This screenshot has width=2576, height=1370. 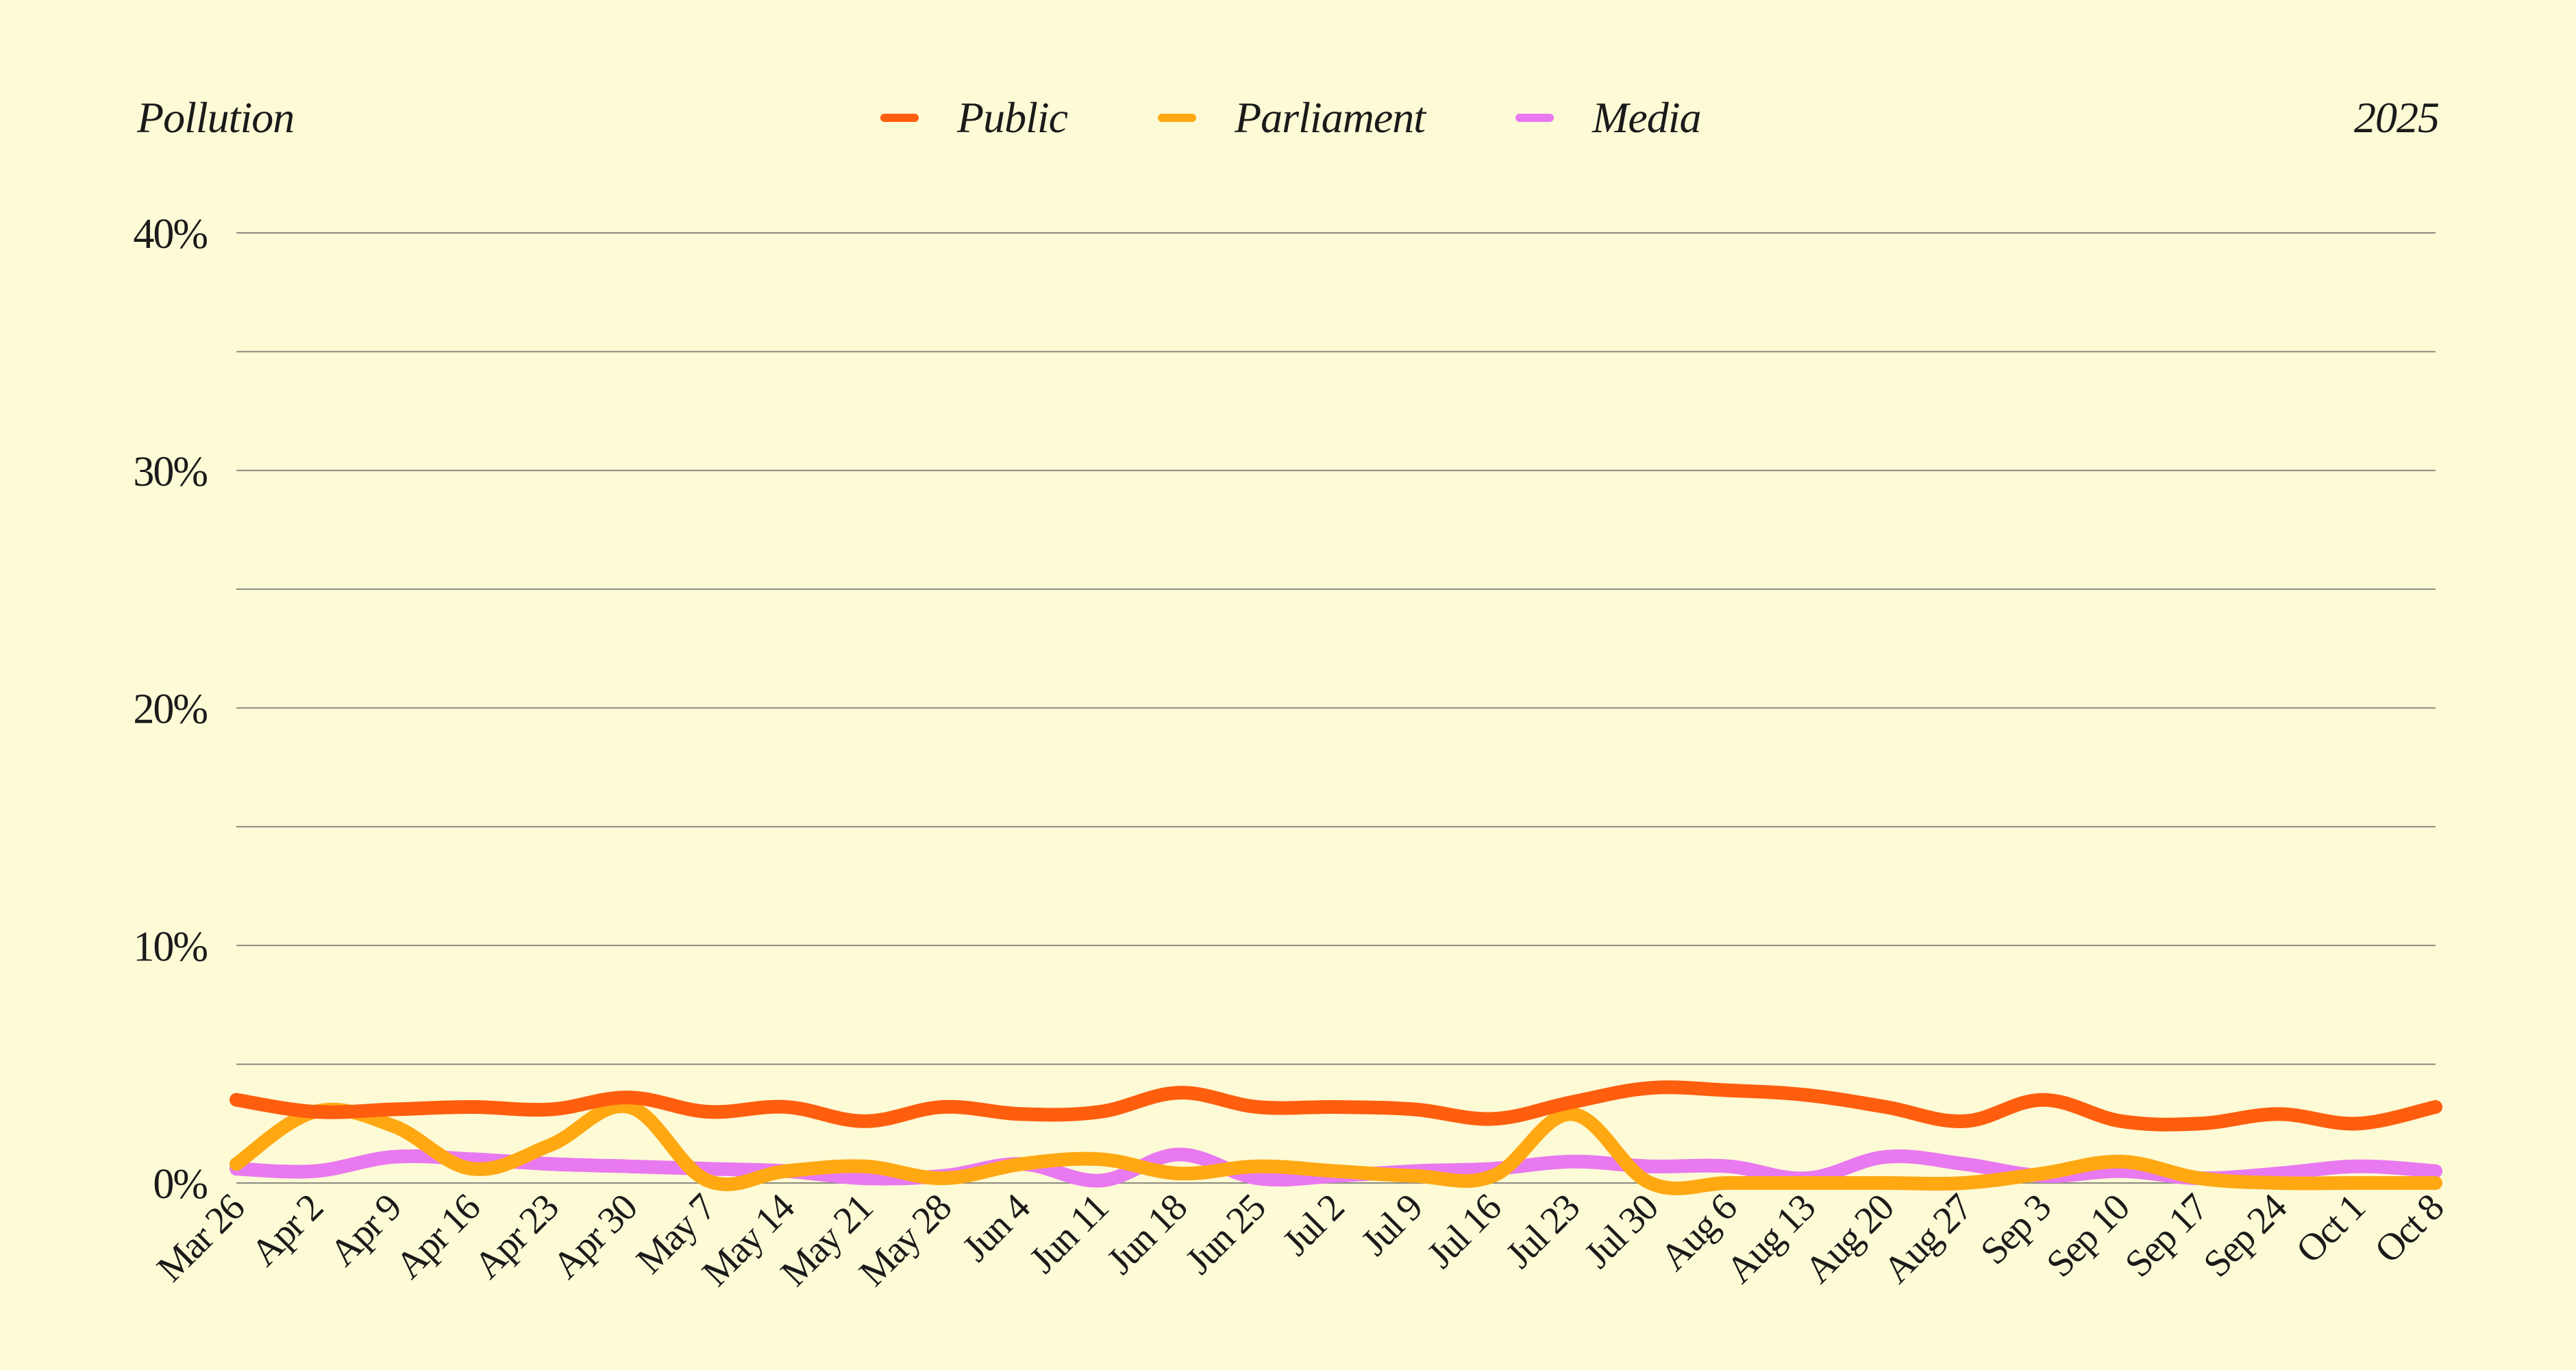 I want to click on x-tick-label: Aug 13, so click(x=1770, y=1238).